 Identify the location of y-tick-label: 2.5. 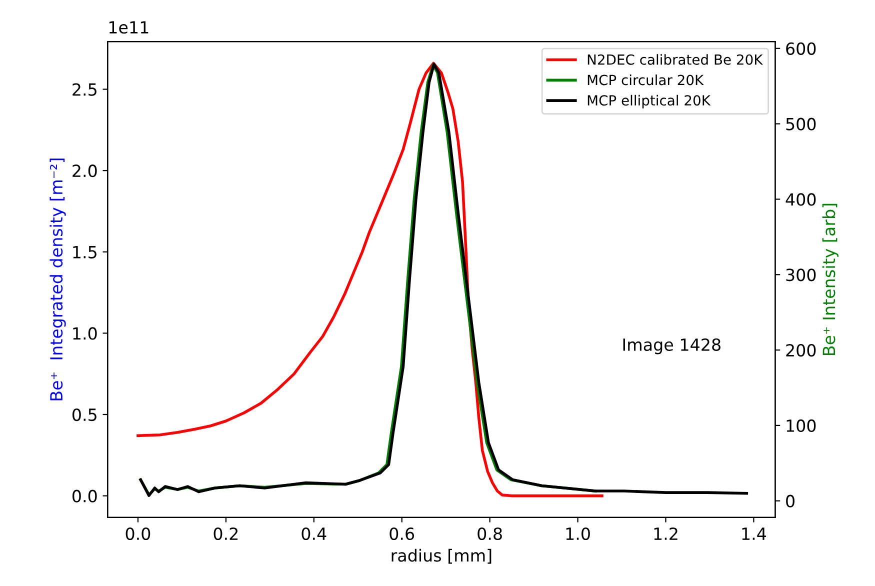
(84, 89).